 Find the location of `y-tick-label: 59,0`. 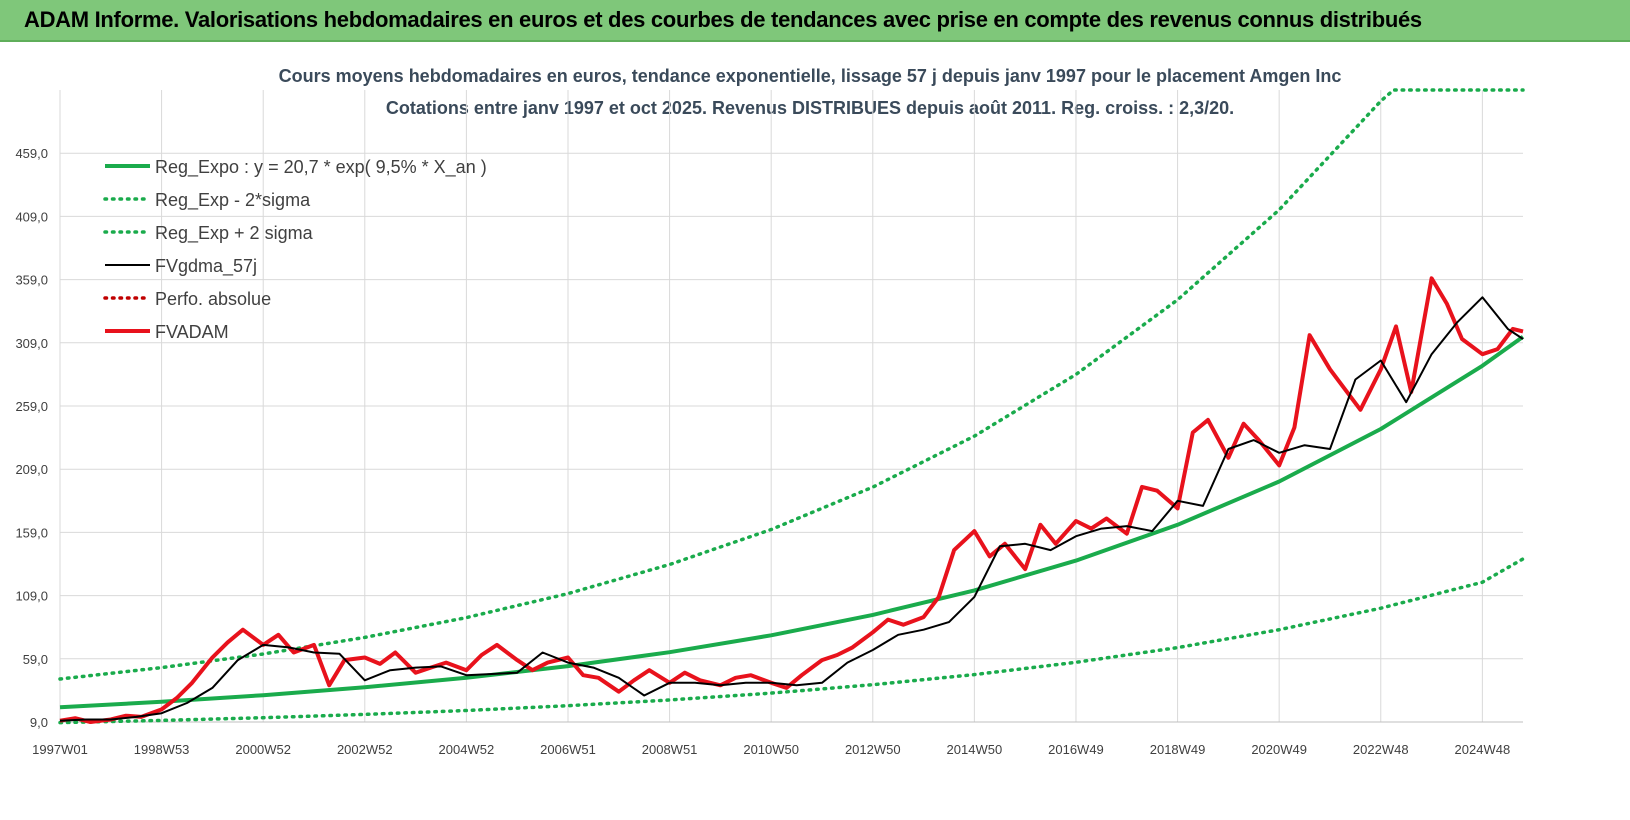

y-tick-label: 59,0 is located at coordinates (35, 659).